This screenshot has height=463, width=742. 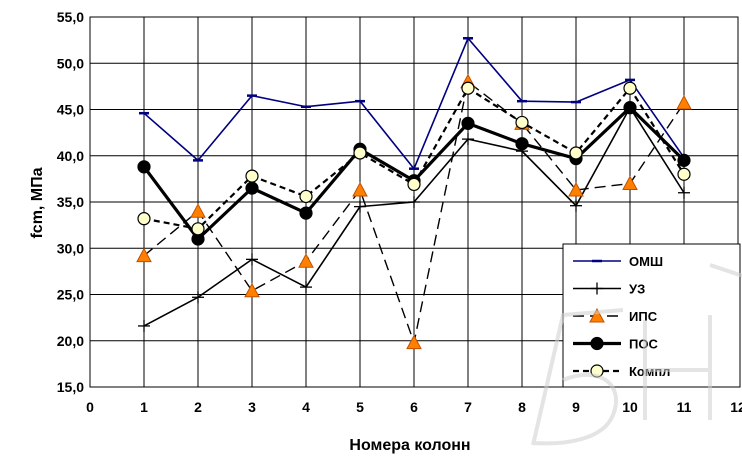 I want to click on legend: ОМШ УЗ ИПС ПОС Компл, so click(x=651, y=315).